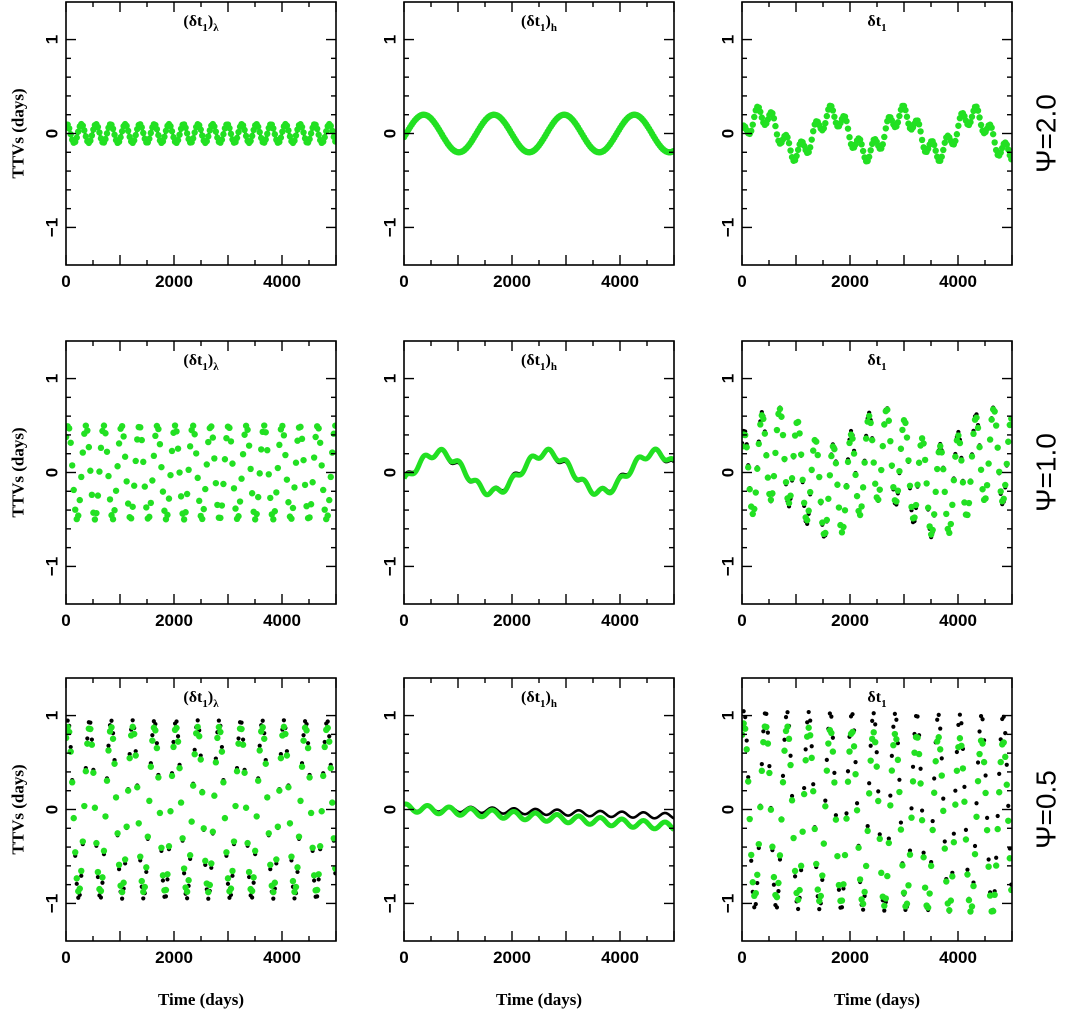 The image size is (1070, 1015). I want to click on panel-title: (δt1)h, so click(539, 362).